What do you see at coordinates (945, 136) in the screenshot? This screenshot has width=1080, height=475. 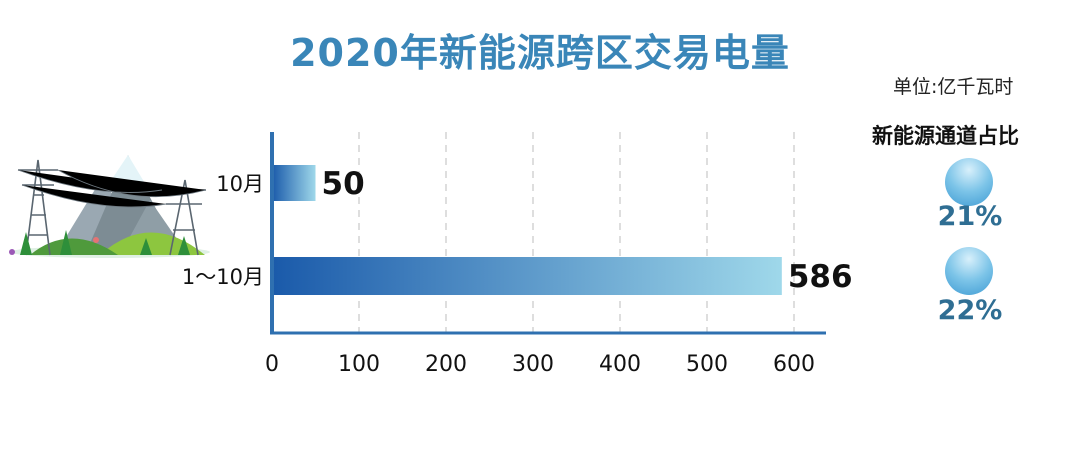 I see `share-title: 新能源通道占比` at bounding box center [945, 136].